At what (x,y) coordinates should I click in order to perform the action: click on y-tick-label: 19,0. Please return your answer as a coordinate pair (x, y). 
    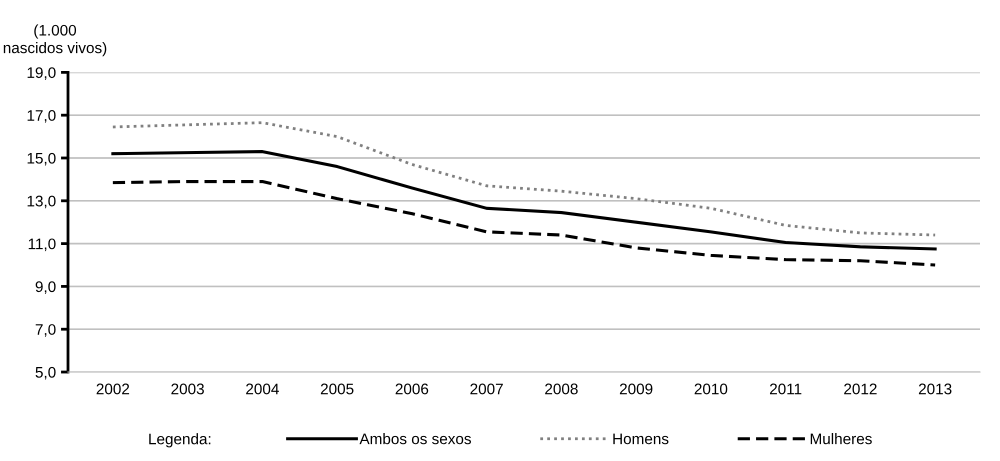
    Looking at the image, I should click on (42, 73).